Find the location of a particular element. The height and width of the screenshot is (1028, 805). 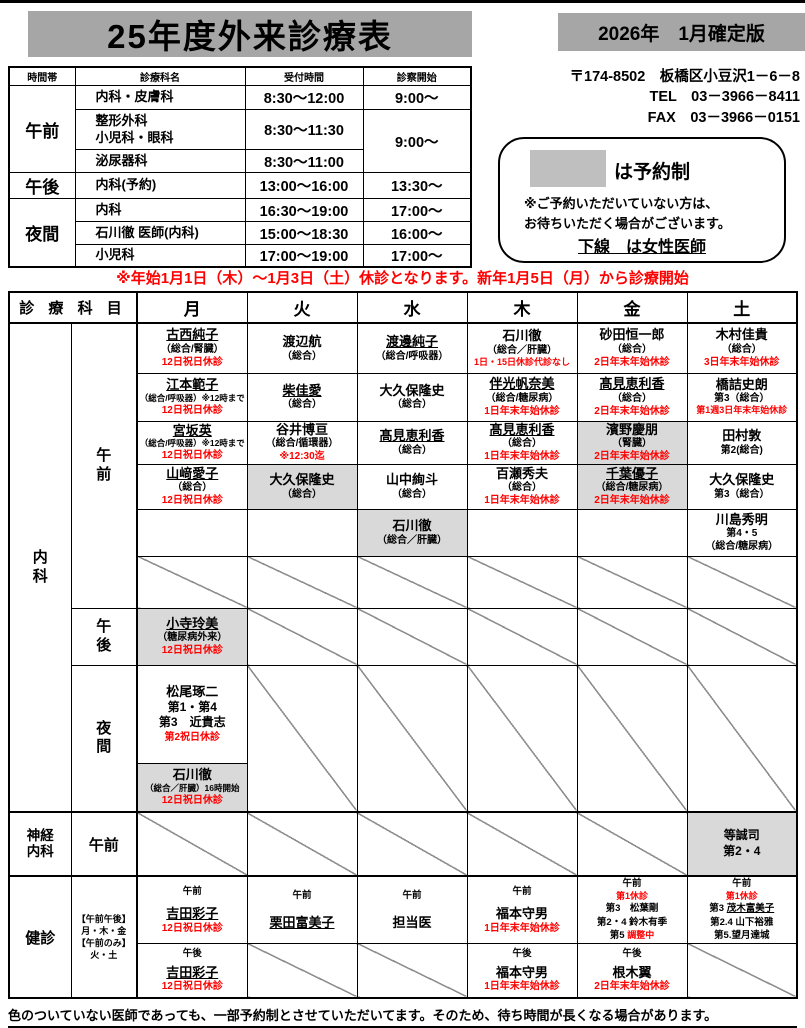

specialty: 第2(総合) is located at coordinates (741, 450).